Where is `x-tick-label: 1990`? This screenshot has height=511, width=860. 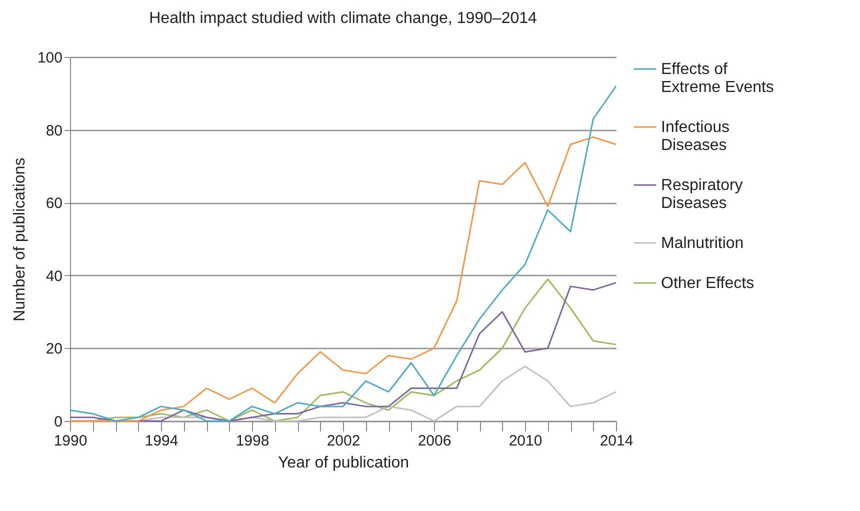 x-tick-label: 1990 is located at coordinates (71, 441).